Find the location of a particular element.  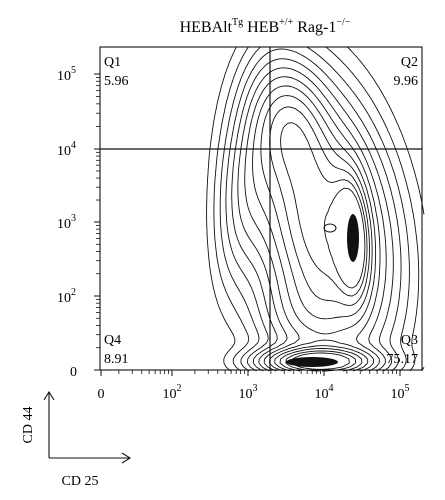

x-axis-ticks is located at coordinates (250, 373).